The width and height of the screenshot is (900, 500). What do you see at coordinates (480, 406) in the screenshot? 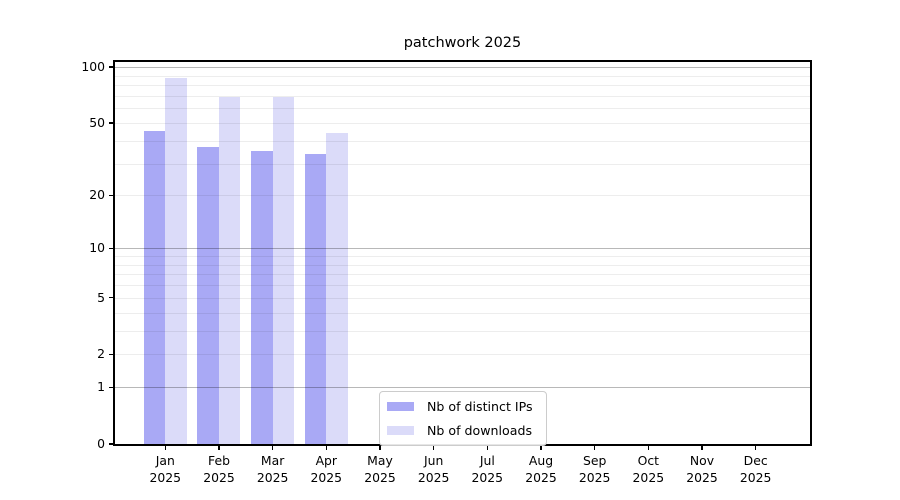
I see `legend-label-distinct-ips: Nb of distinct IPs` at bounding box center [480, 406].